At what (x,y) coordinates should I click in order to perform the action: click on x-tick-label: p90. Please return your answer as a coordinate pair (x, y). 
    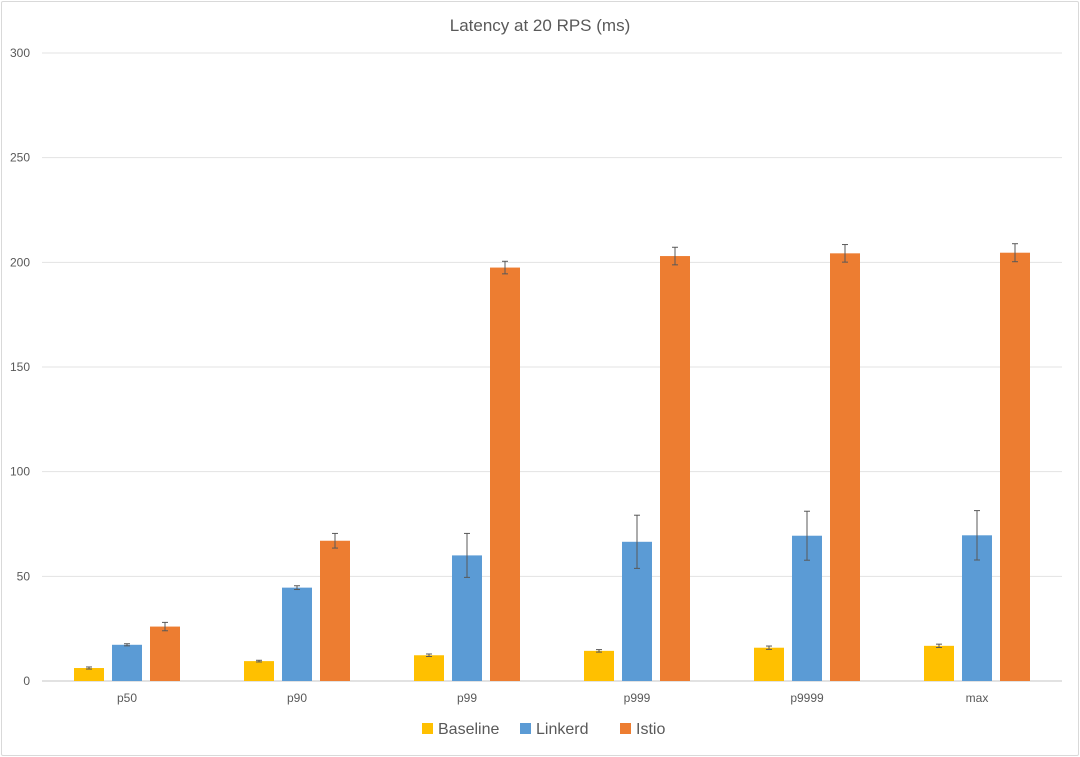
    Looking at the image, I should click on (297, 698).